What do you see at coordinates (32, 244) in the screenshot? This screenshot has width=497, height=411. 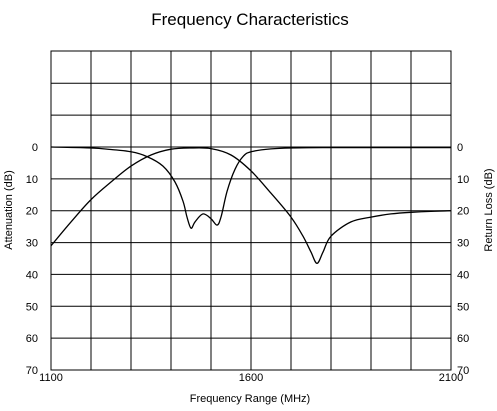 I see `y-tick-label-left: 30` at bounding box center [32, 244].